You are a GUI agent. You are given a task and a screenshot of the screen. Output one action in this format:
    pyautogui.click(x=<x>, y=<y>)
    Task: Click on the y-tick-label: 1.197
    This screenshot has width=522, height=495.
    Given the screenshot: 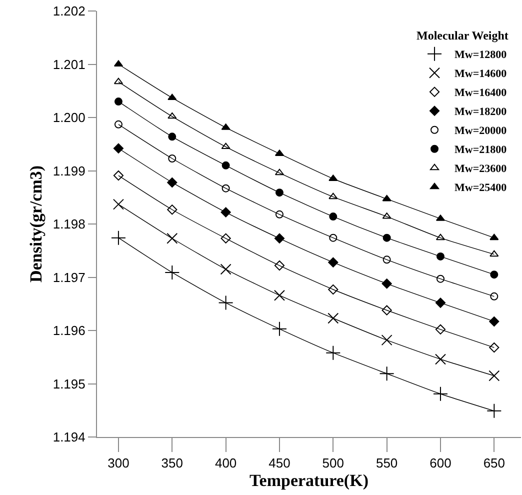 What is the action you would take?
    pyautogui.click(x=69, y=277)
    